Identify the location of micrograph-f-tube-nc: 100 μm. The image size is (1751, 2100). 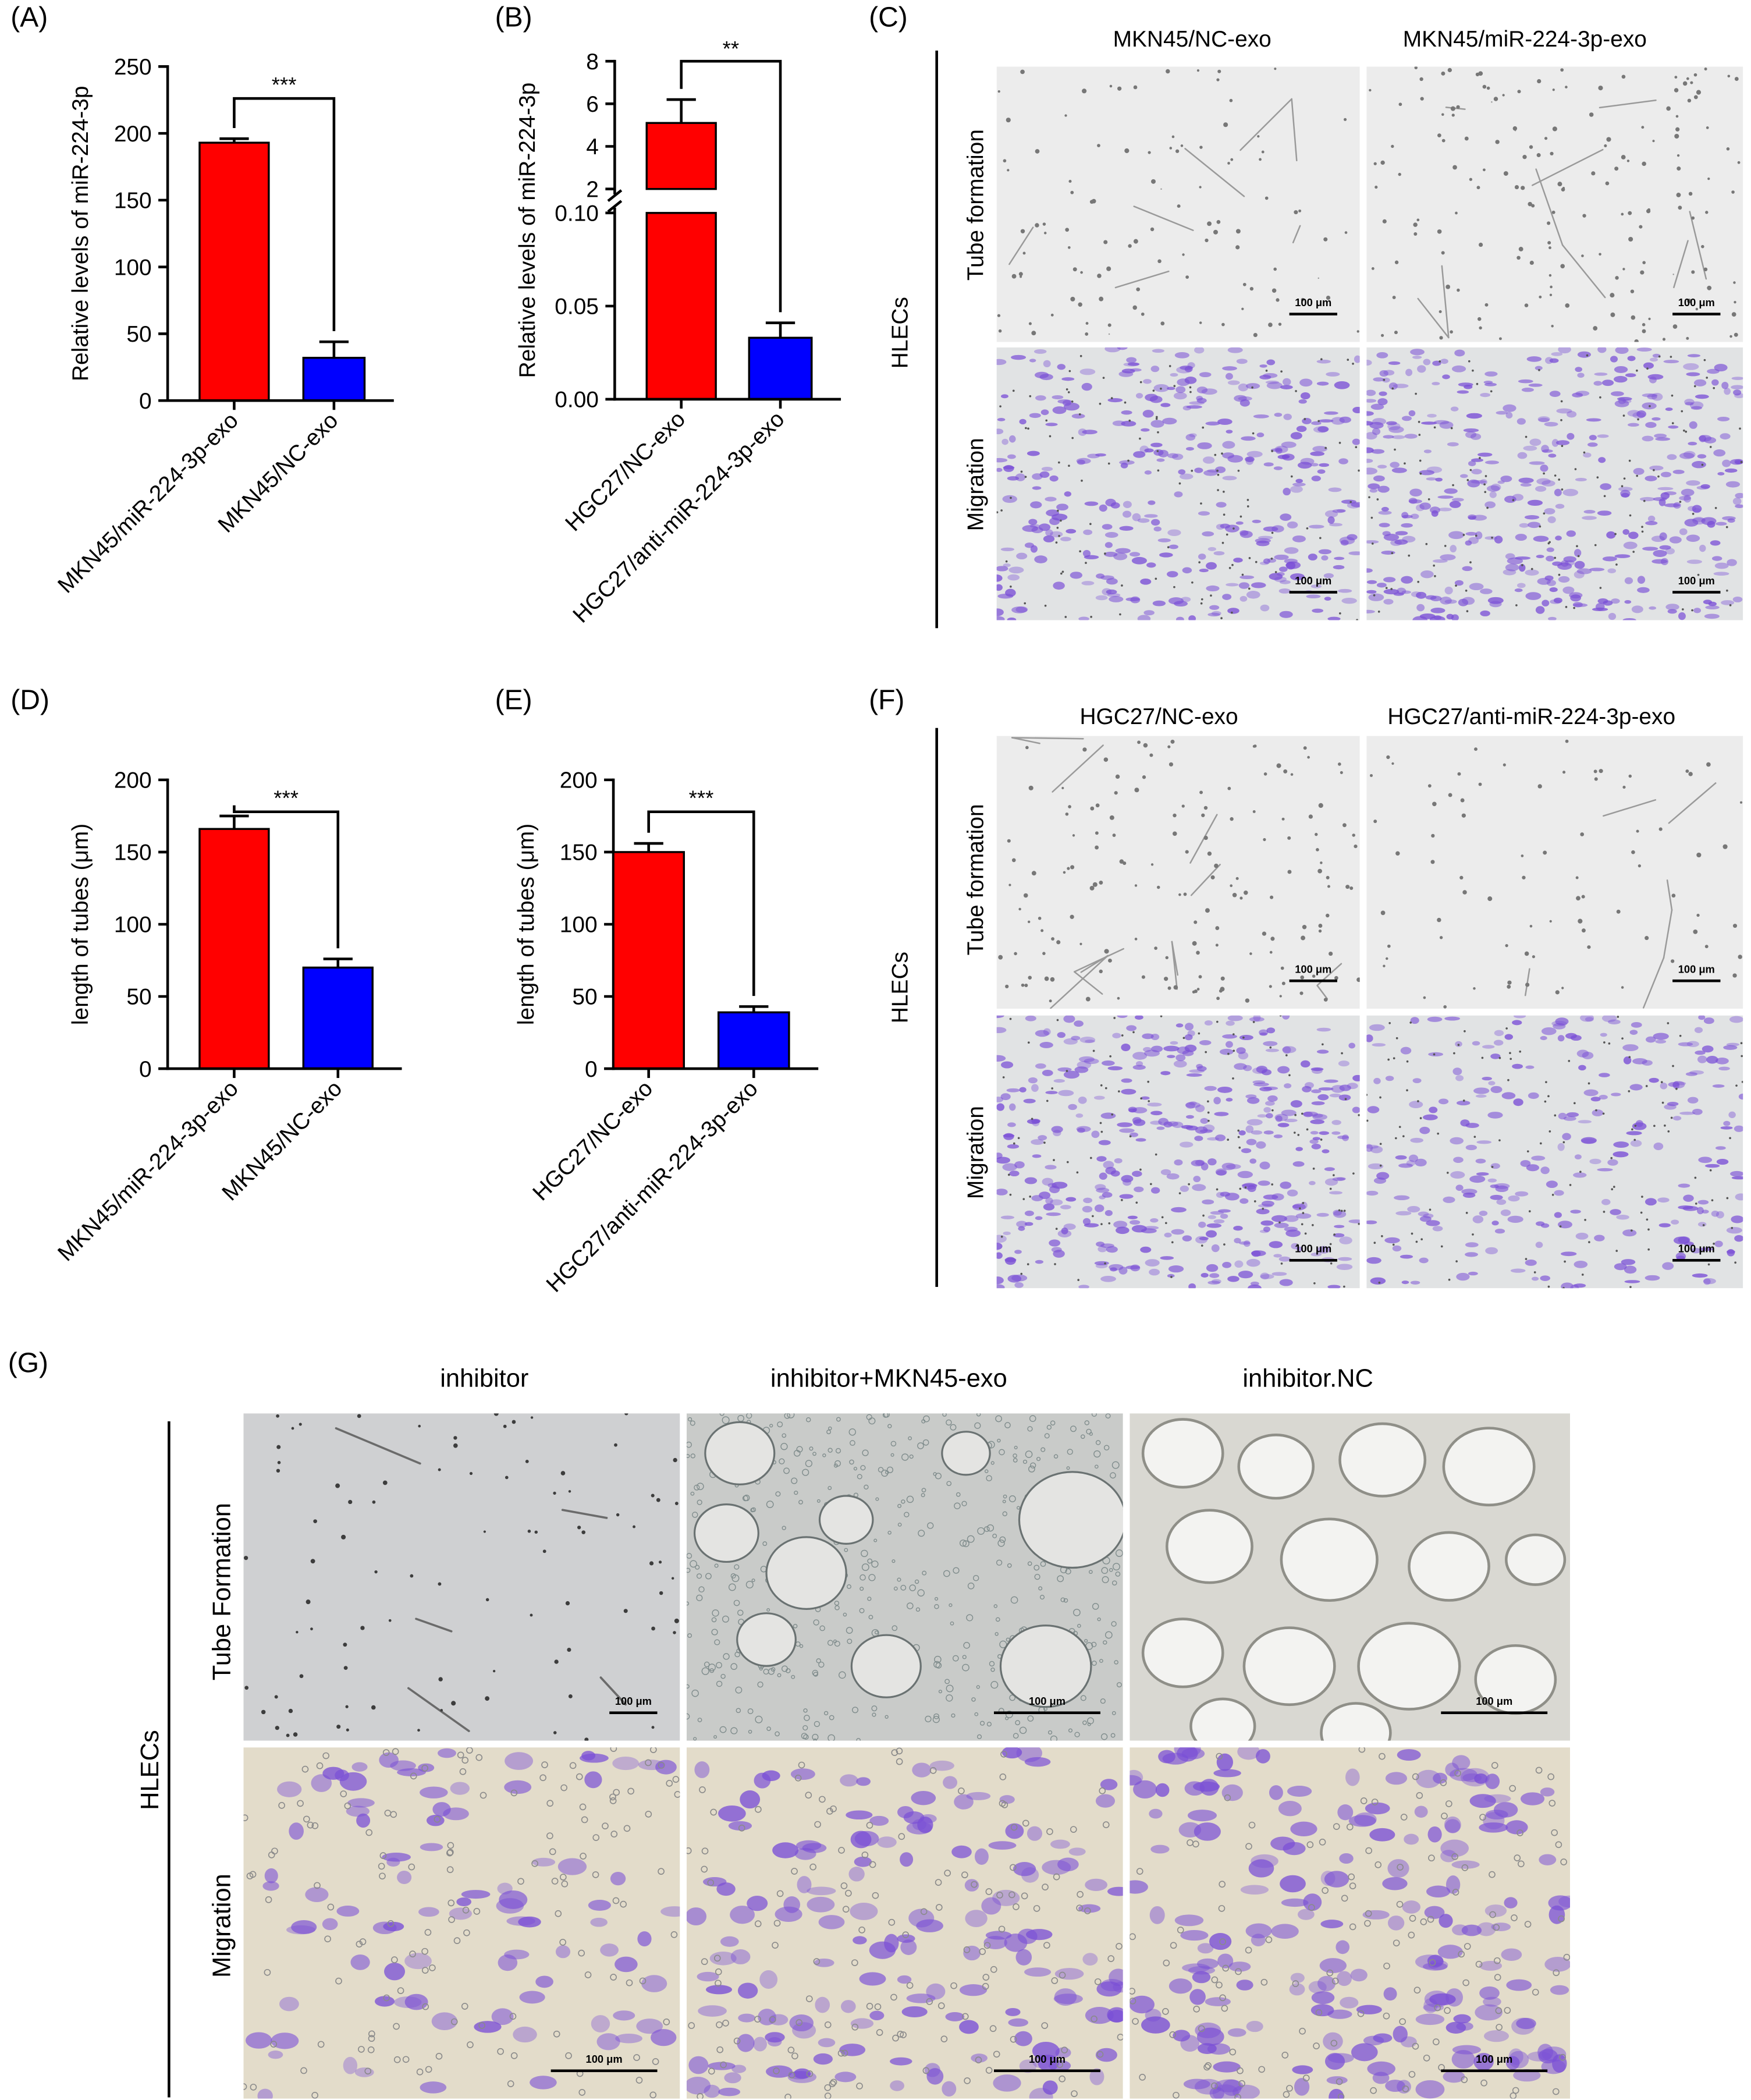
(1178, 873).